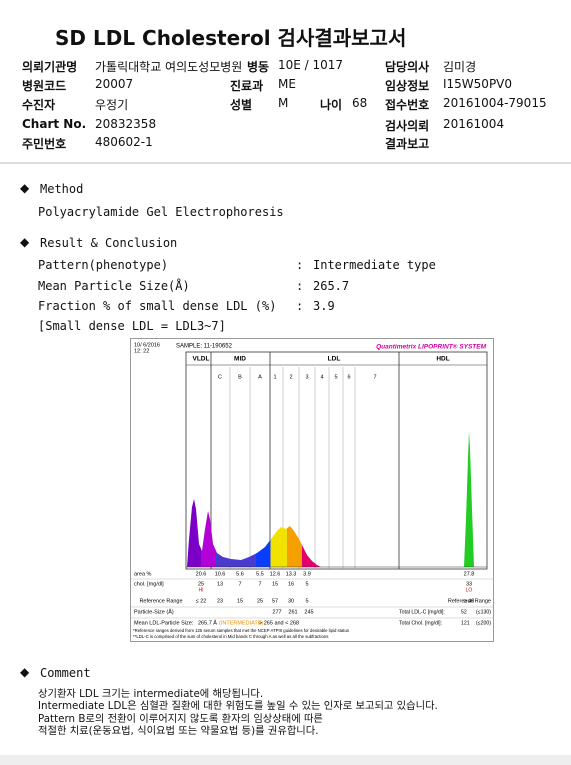 Image resolution: width=571 pixels, height=765 pixels. Describe the element at coordinates (241, 623) in the screenshot. I see `lipoprint-text: (INTERMEDIATE)` at that location.